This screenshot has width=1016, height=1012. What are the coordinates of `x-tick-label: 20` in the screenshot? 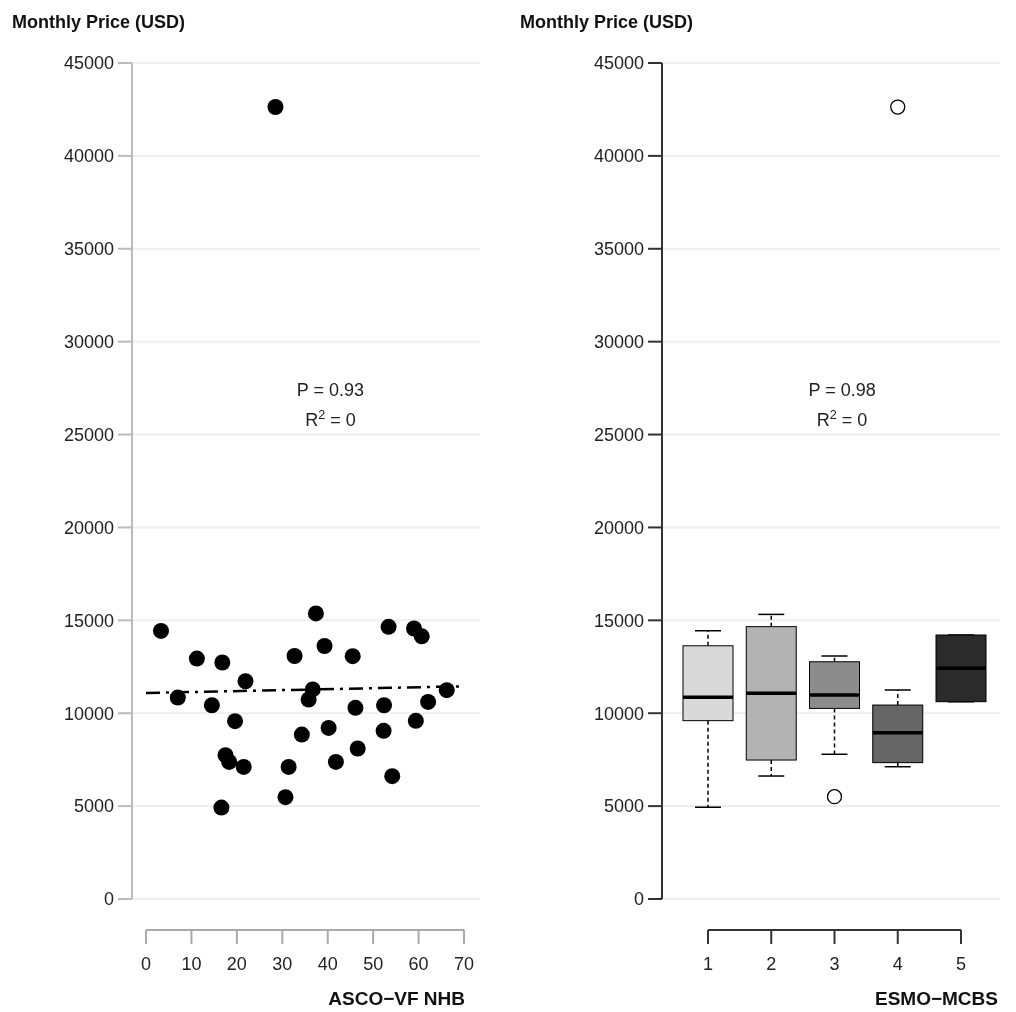 It's located at (236, 964).